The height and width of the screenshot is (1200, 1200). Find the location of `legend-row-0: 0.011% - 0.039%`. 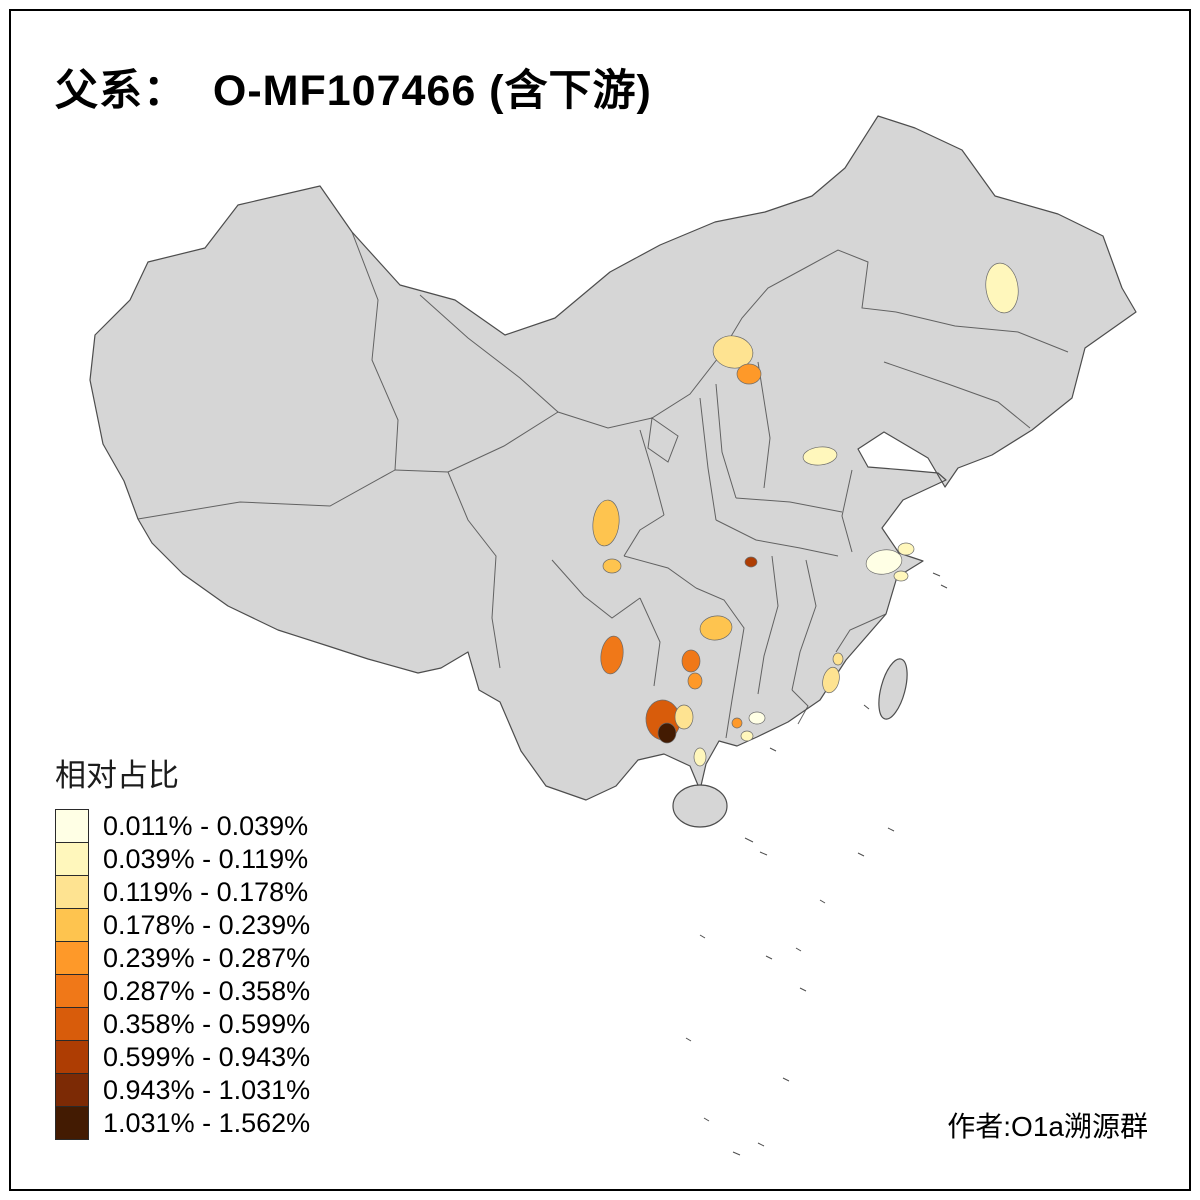

legend-row-0: 0.011% - 0.039% is located at coordinates (182, 826).